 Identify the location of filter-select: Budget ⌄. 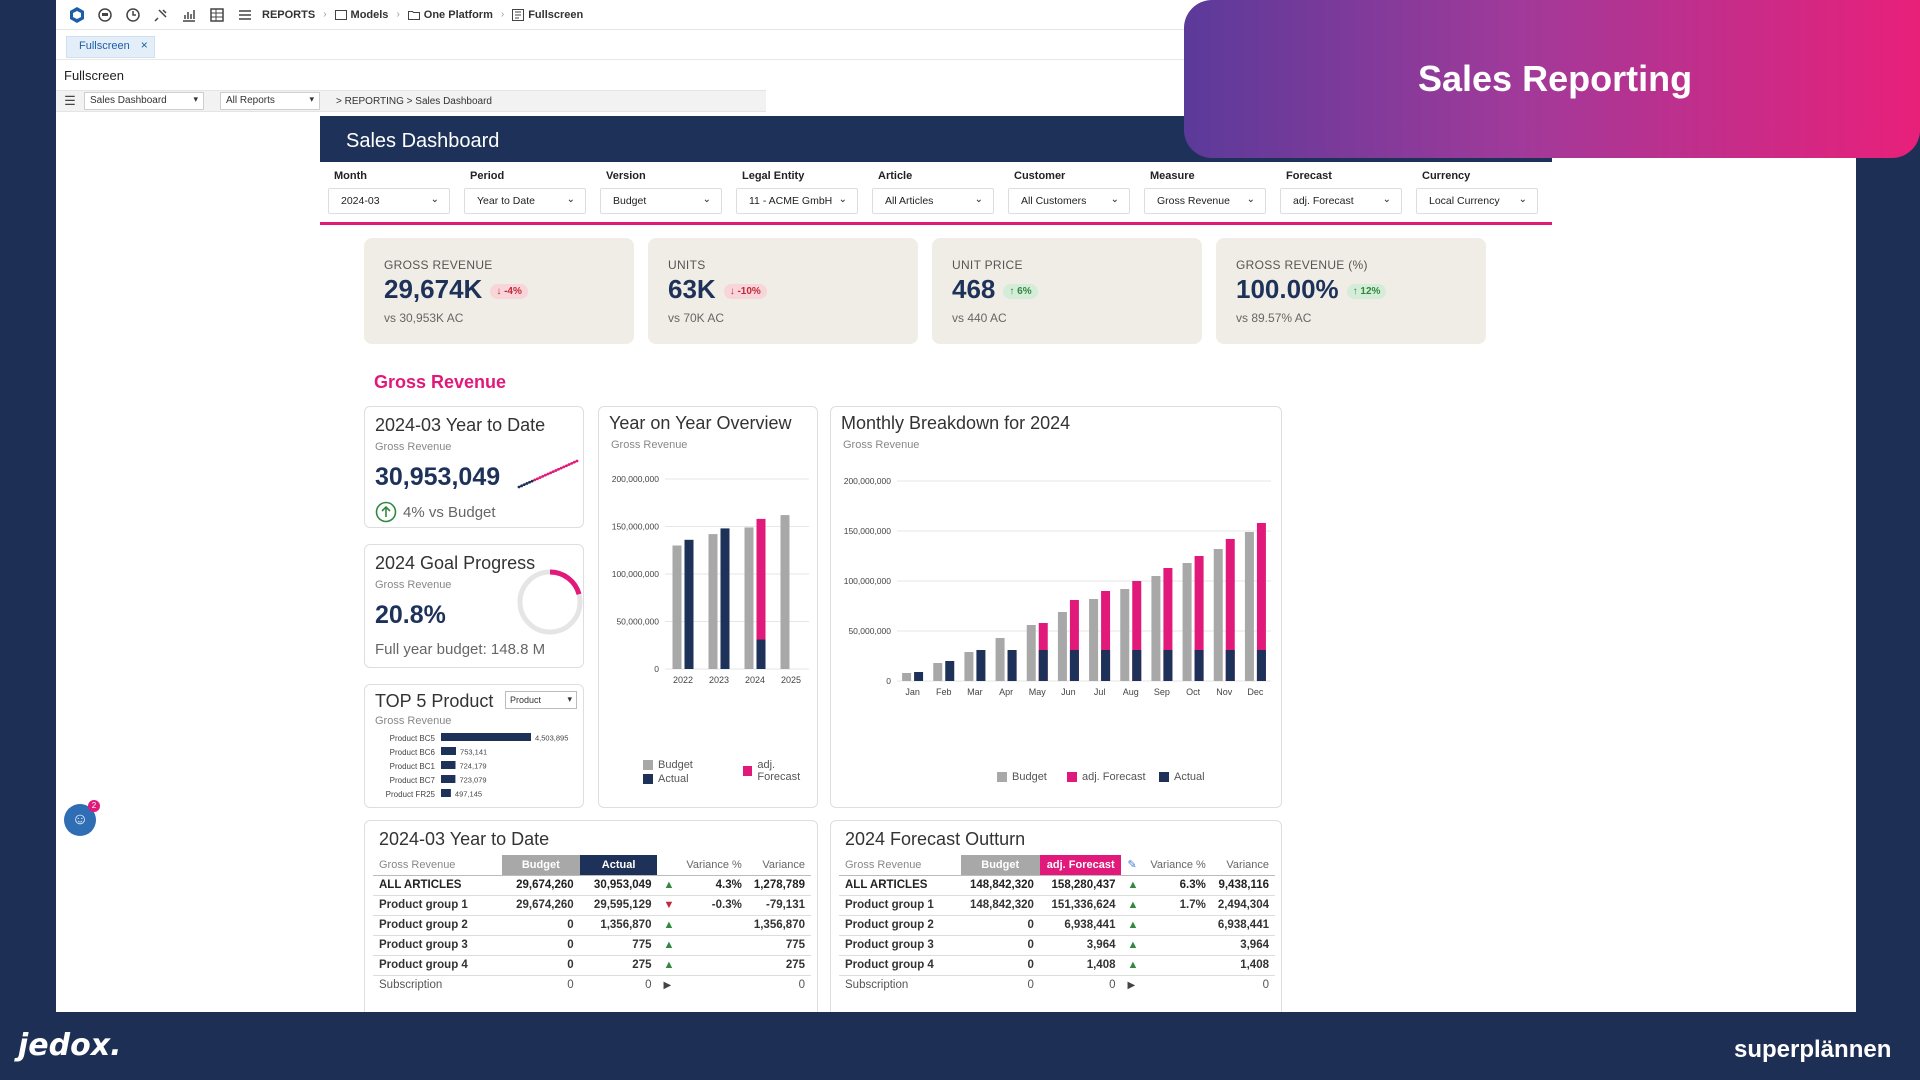
(661, 201).